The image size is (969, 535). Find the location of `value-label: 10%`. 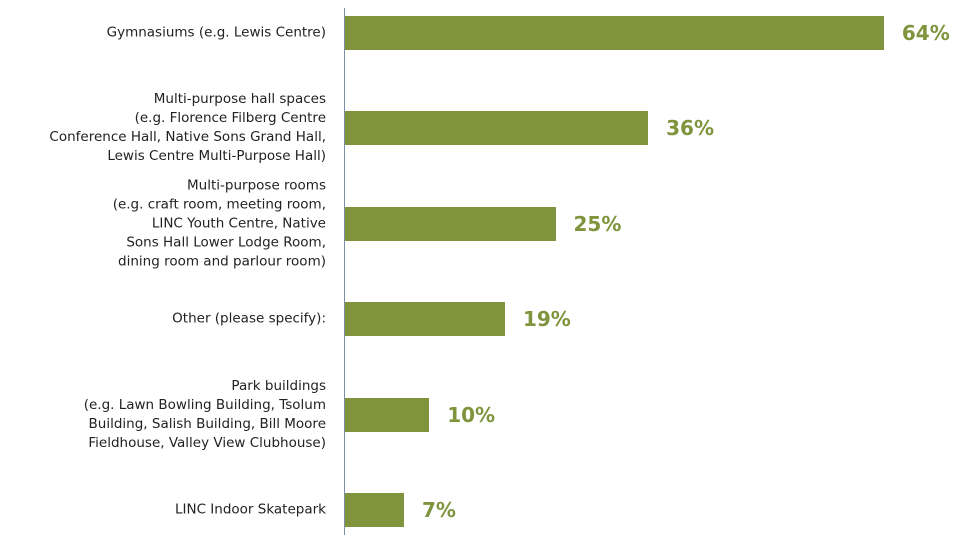

value-label: 10% is located at coordinates (471, 414).